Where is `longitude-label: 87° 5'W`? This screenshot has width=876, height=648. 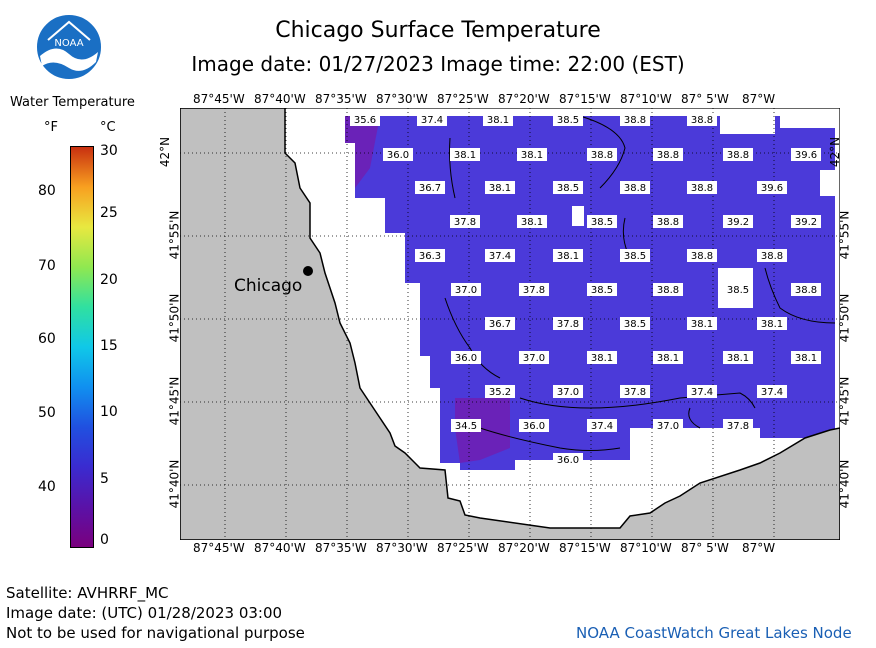
longitude-label: 87° 5'W is located at coordinates (705, 99).